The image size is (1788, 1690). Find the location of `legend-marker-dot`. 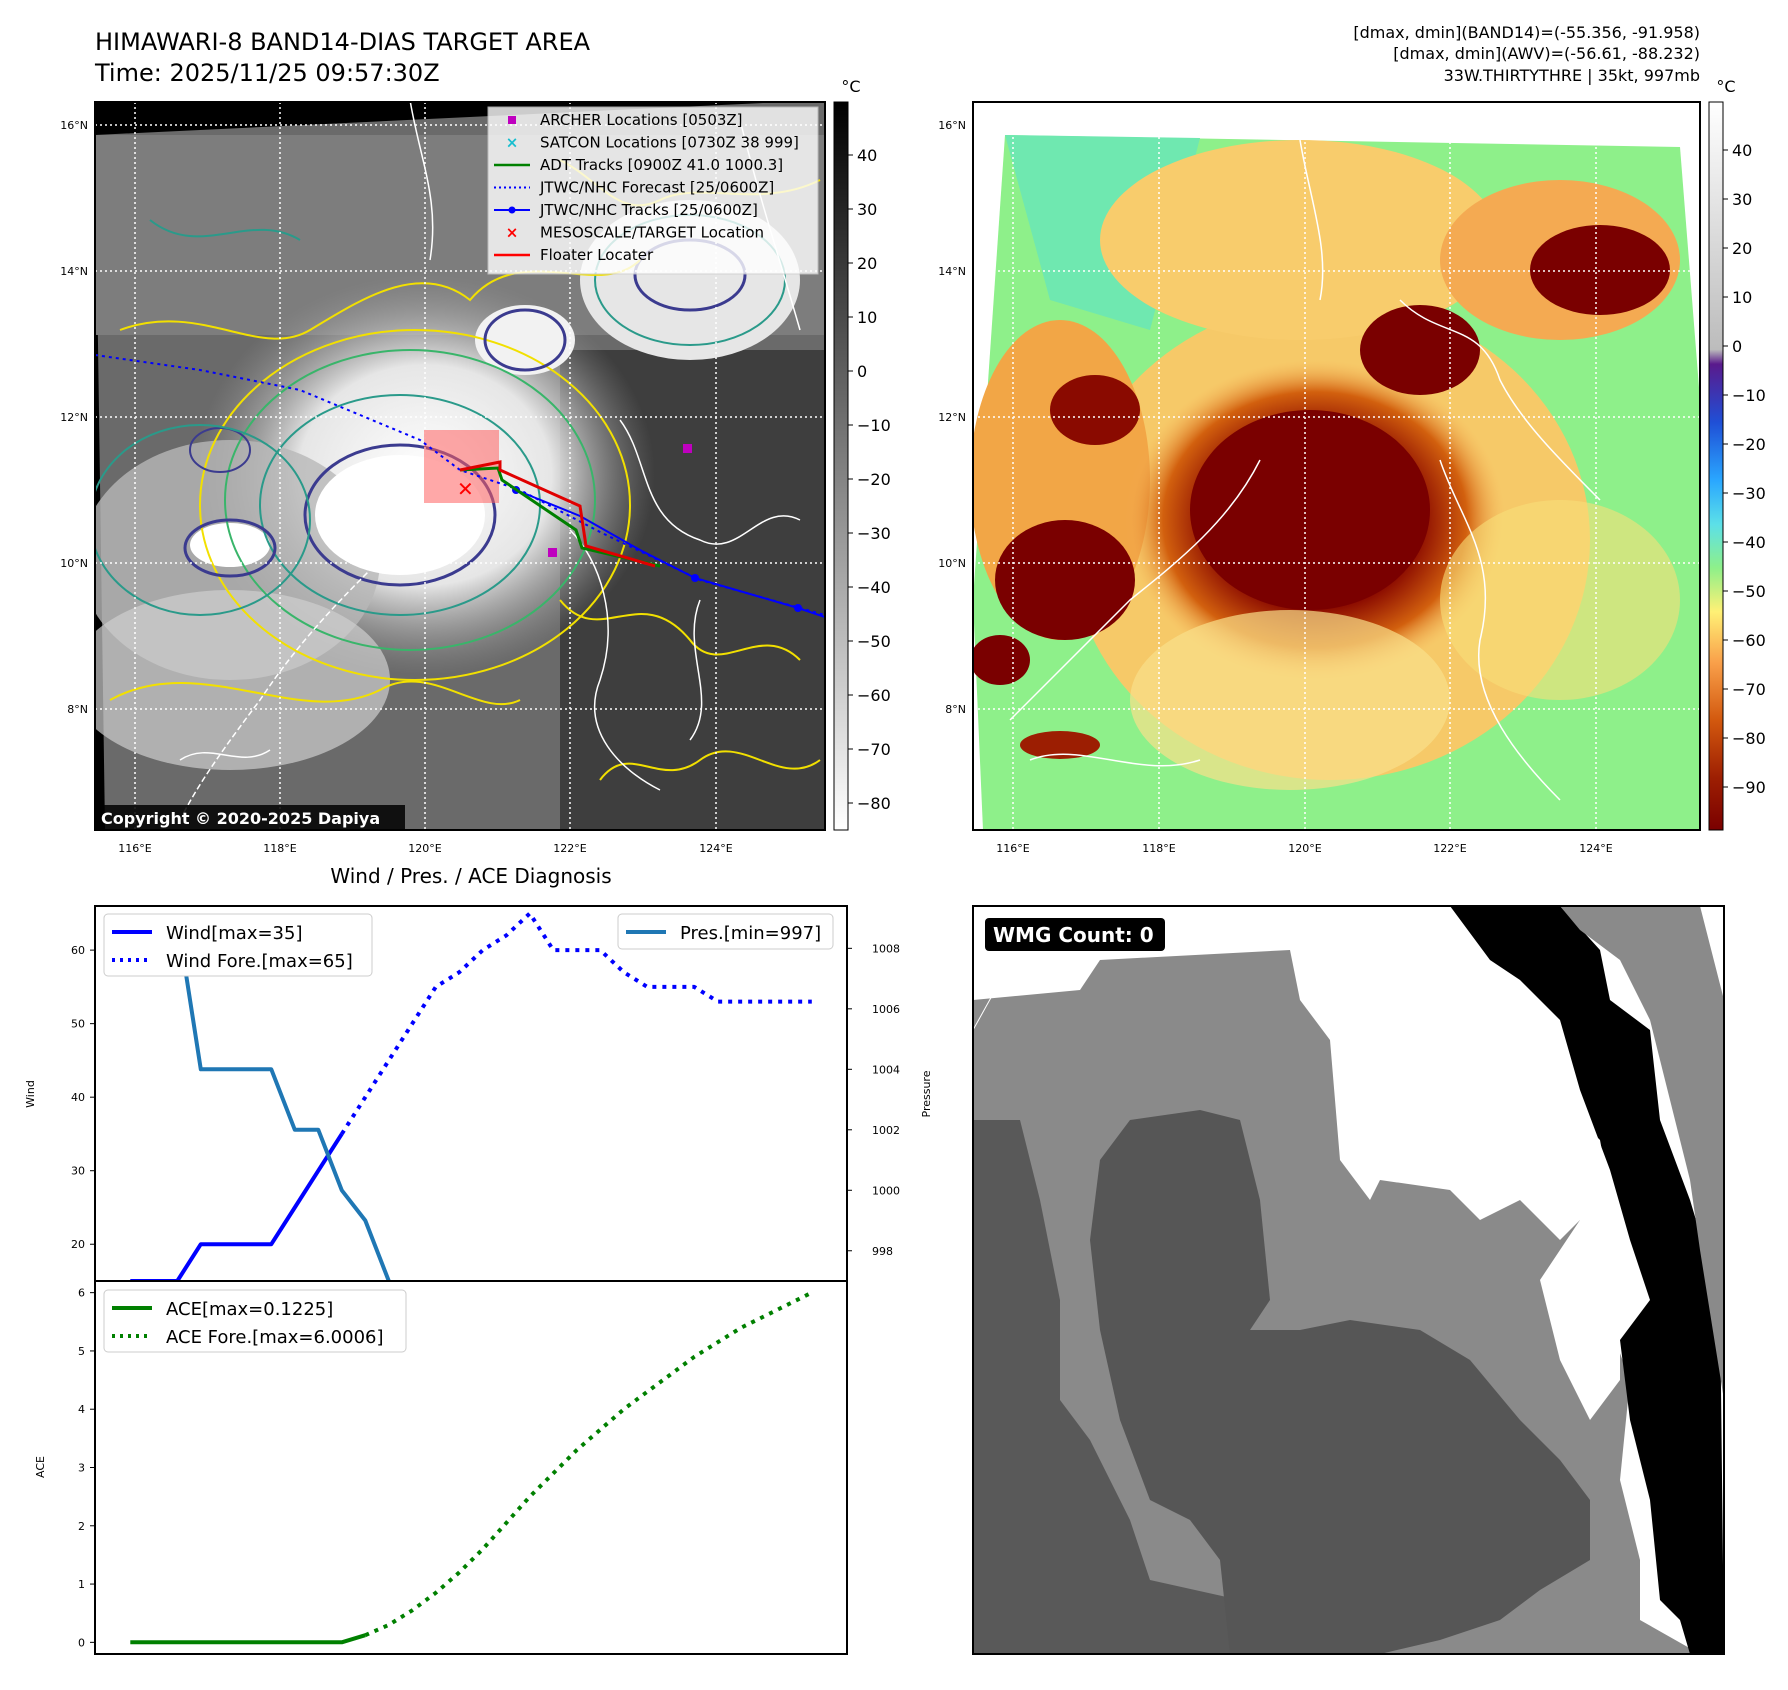

legend-marker-dot is located at coordinates (512, 210).